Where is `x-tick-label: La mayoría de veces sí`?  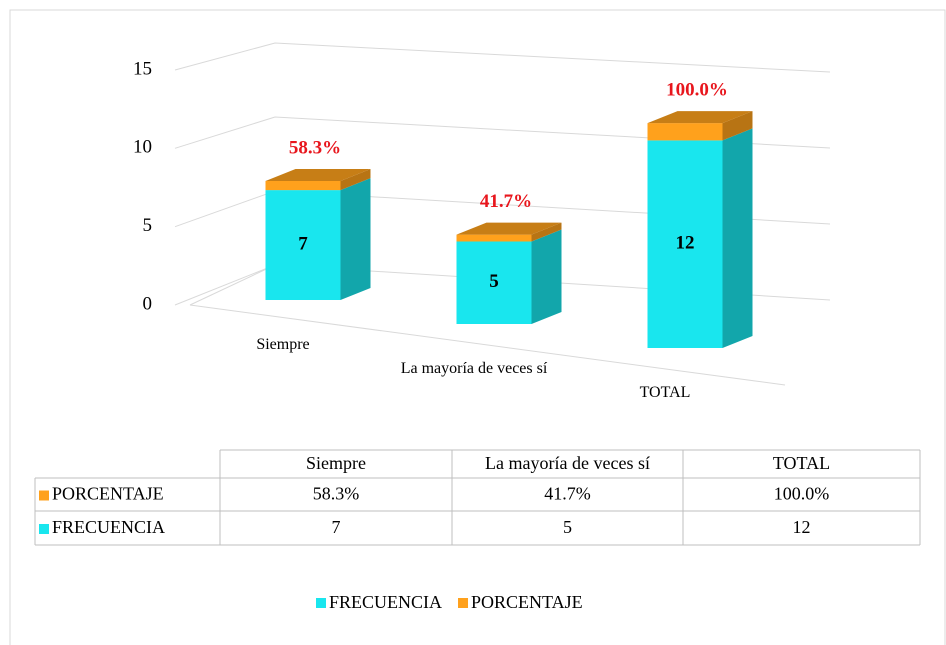 x-tick-label: La mayoría de veces sí is located at coordinates (474, 368).